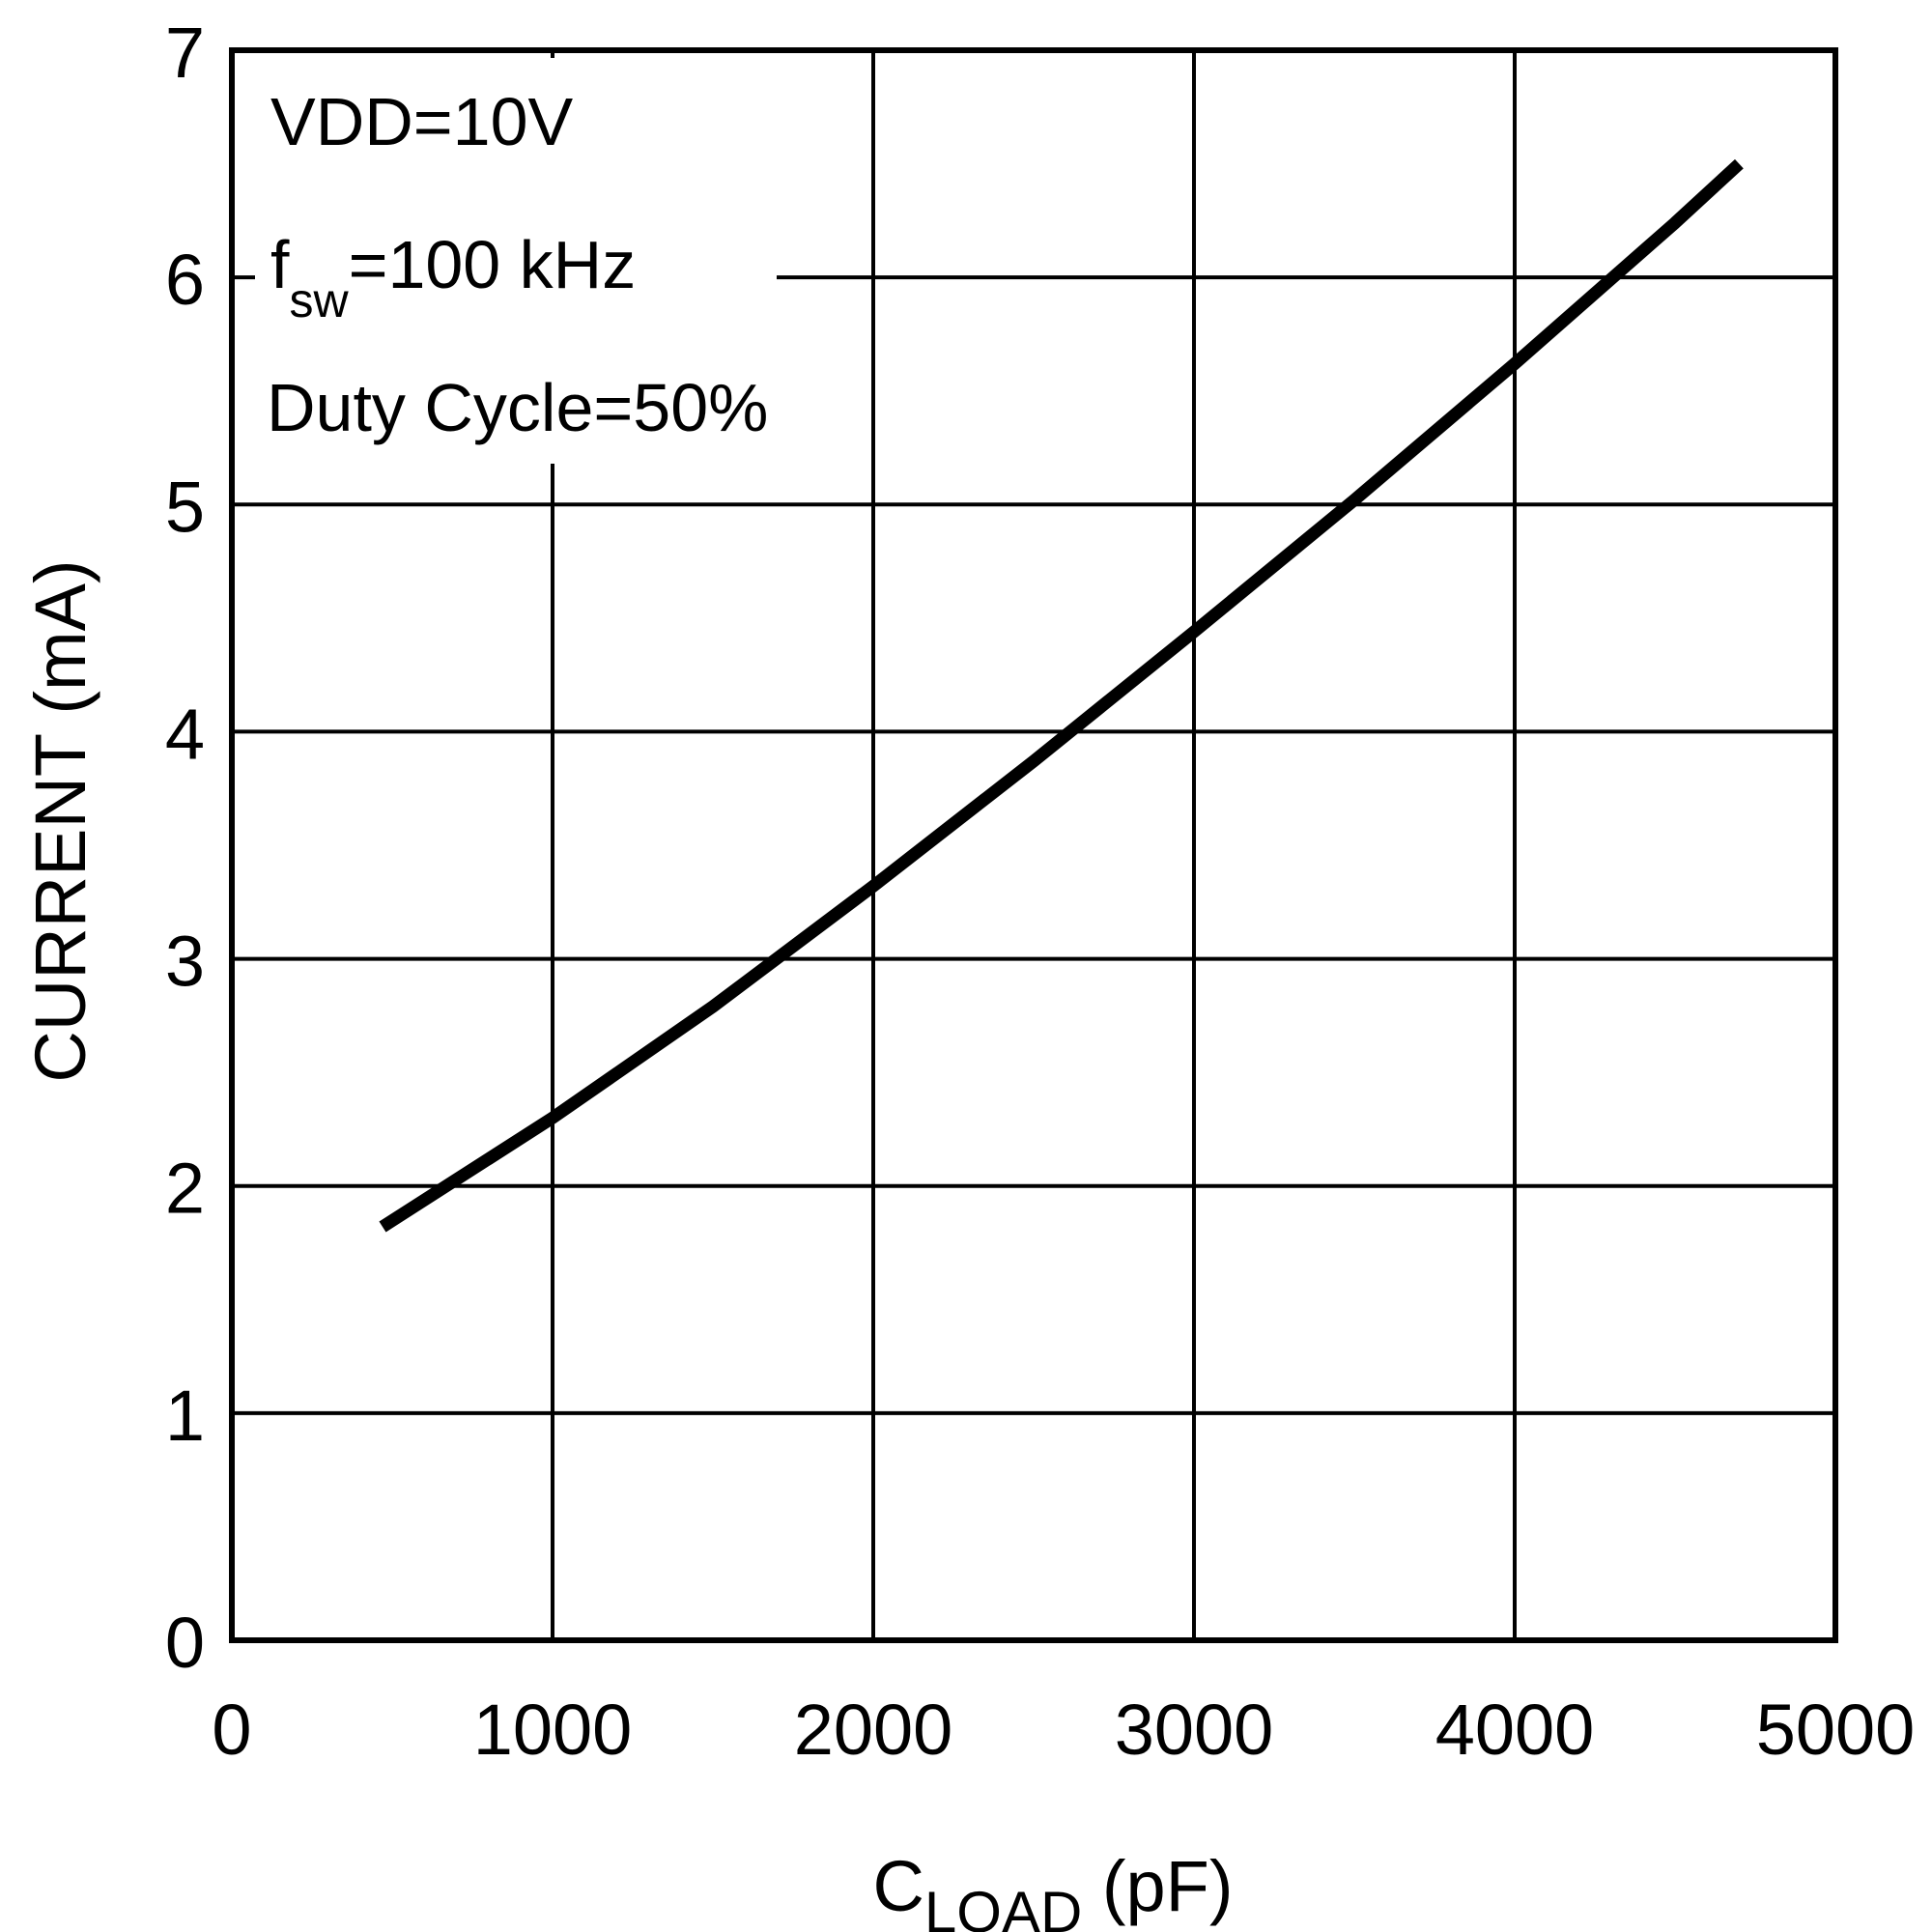 The width and height of the screenshot is (1932, 1932). I want to click on x-axis-title-symbol: C, so click(897, 1886).